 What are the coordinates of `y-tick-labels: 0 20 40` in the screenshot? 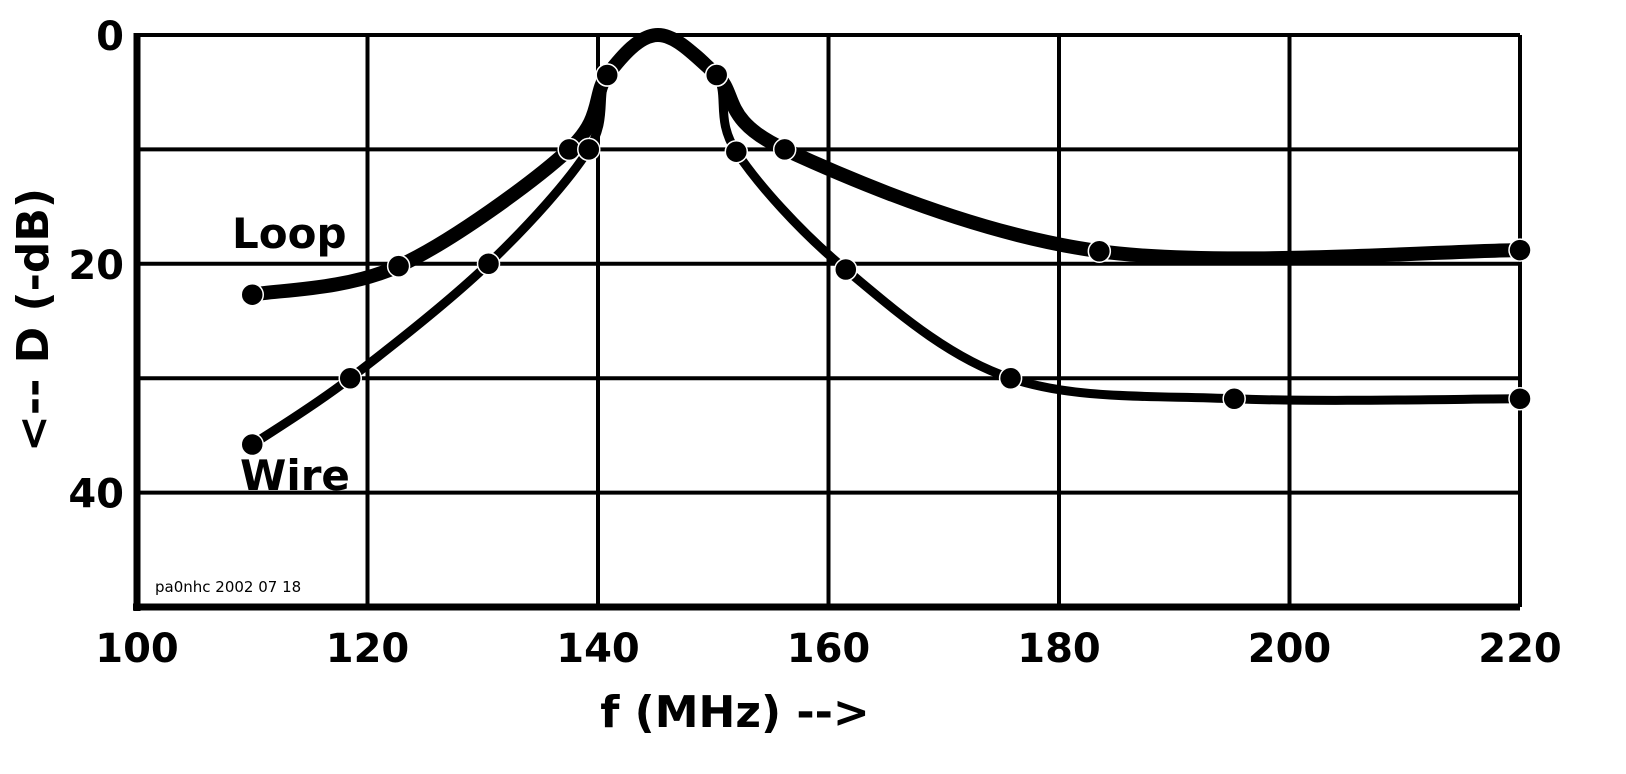 It's located at (96, 266).